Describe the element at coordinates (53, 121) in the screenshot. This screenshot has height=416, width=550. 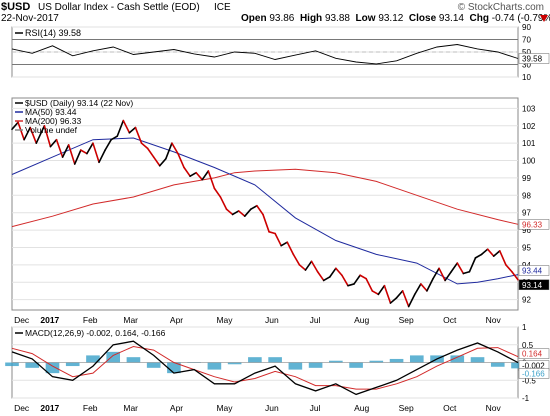
I see `legend-entry: MA(200) 96.33` at that location.